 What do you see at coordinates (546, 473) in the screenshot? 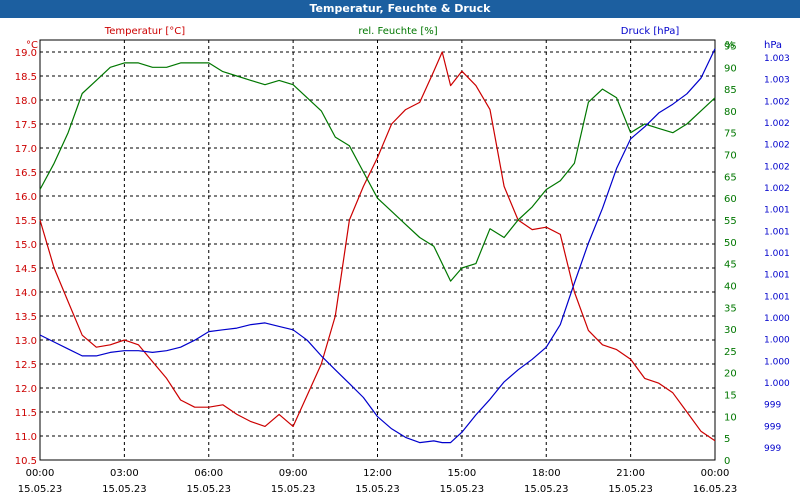
I see `x-tick-time: 18:00` at bounding box center [546, 473].